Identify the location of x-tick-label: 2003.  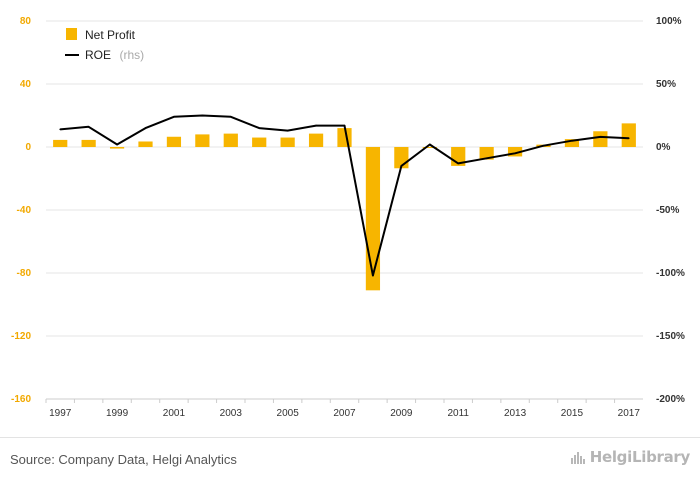
(231, 413).